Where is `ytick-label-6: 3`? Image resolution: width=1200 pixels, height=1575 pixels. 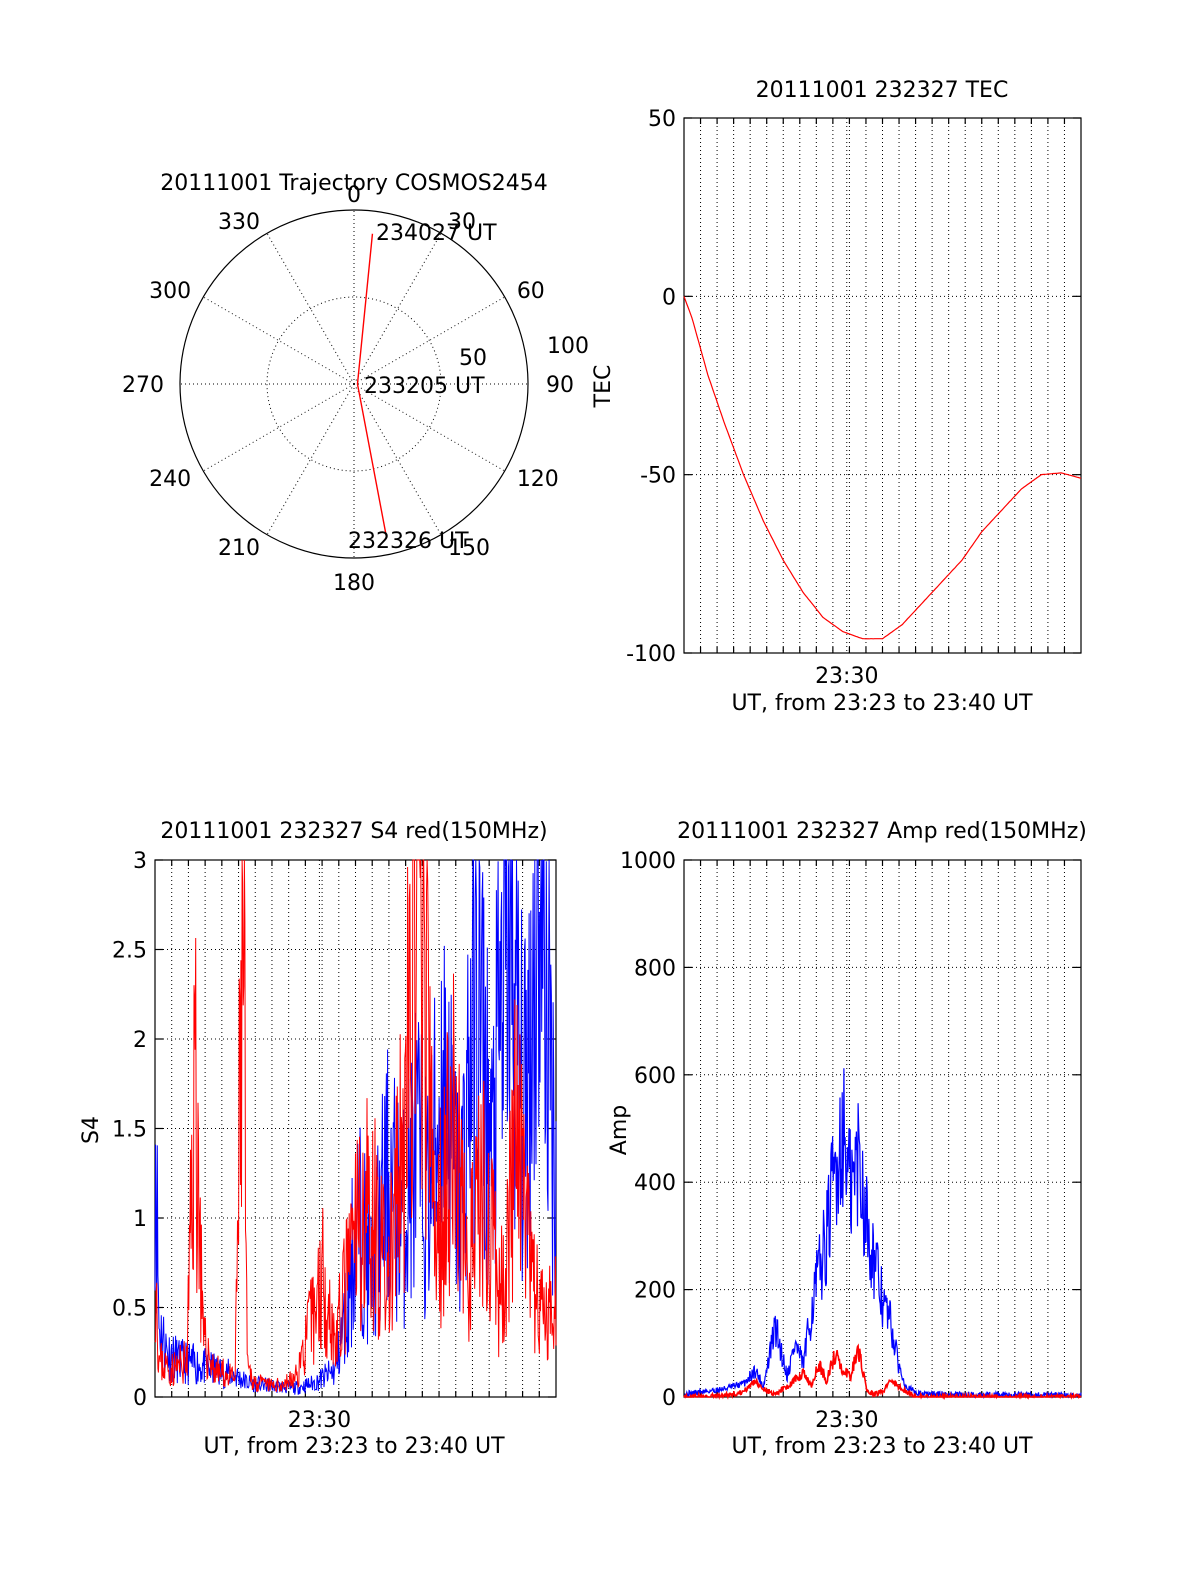 ytick-label-6: 3 is located at coordinates (140, 861).